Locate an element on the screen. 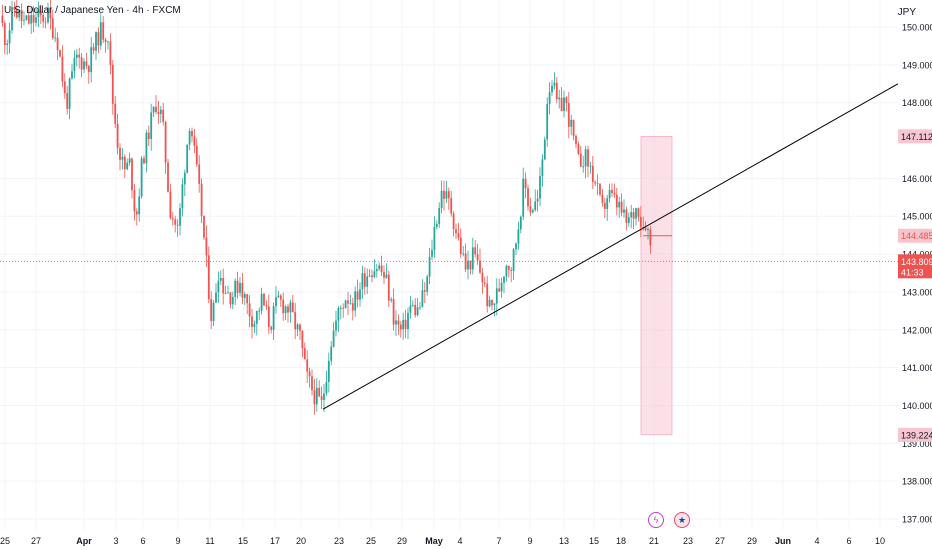 The width and height of the screenshot is (932, 550). current-price-bg is located at coordinates (915, 266).